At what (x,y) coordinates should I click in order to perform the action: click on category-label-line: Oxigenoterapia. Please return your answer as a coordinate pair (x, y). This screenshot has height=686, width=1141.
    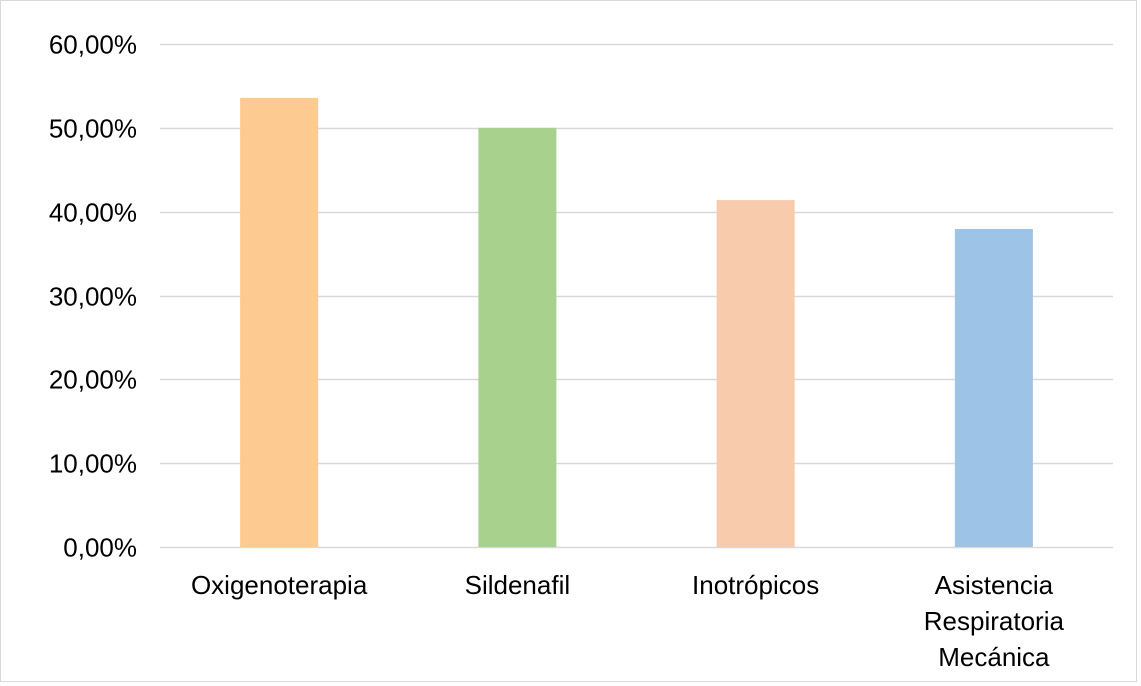
    Looking at the image, I should click on (279, 585).